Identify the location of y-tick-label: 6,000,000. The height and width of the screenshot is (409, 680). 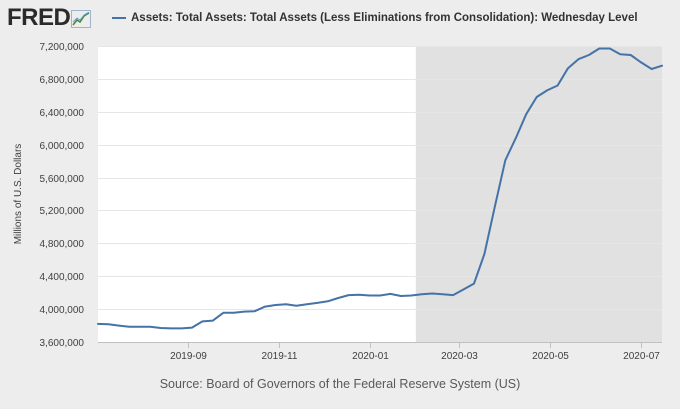
(62, 146).